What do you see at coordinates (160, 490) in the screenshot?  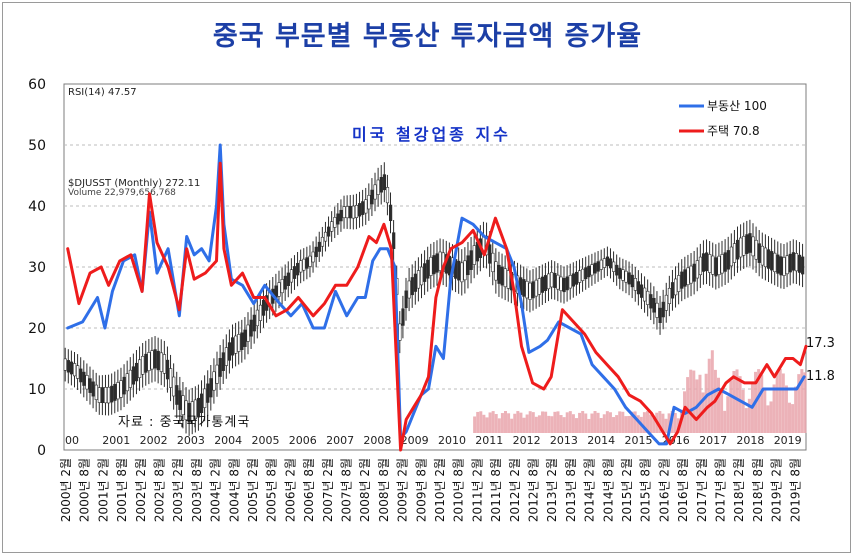 I see `x-tick-label: 2002년 8월` at bounding box center [160, 490].